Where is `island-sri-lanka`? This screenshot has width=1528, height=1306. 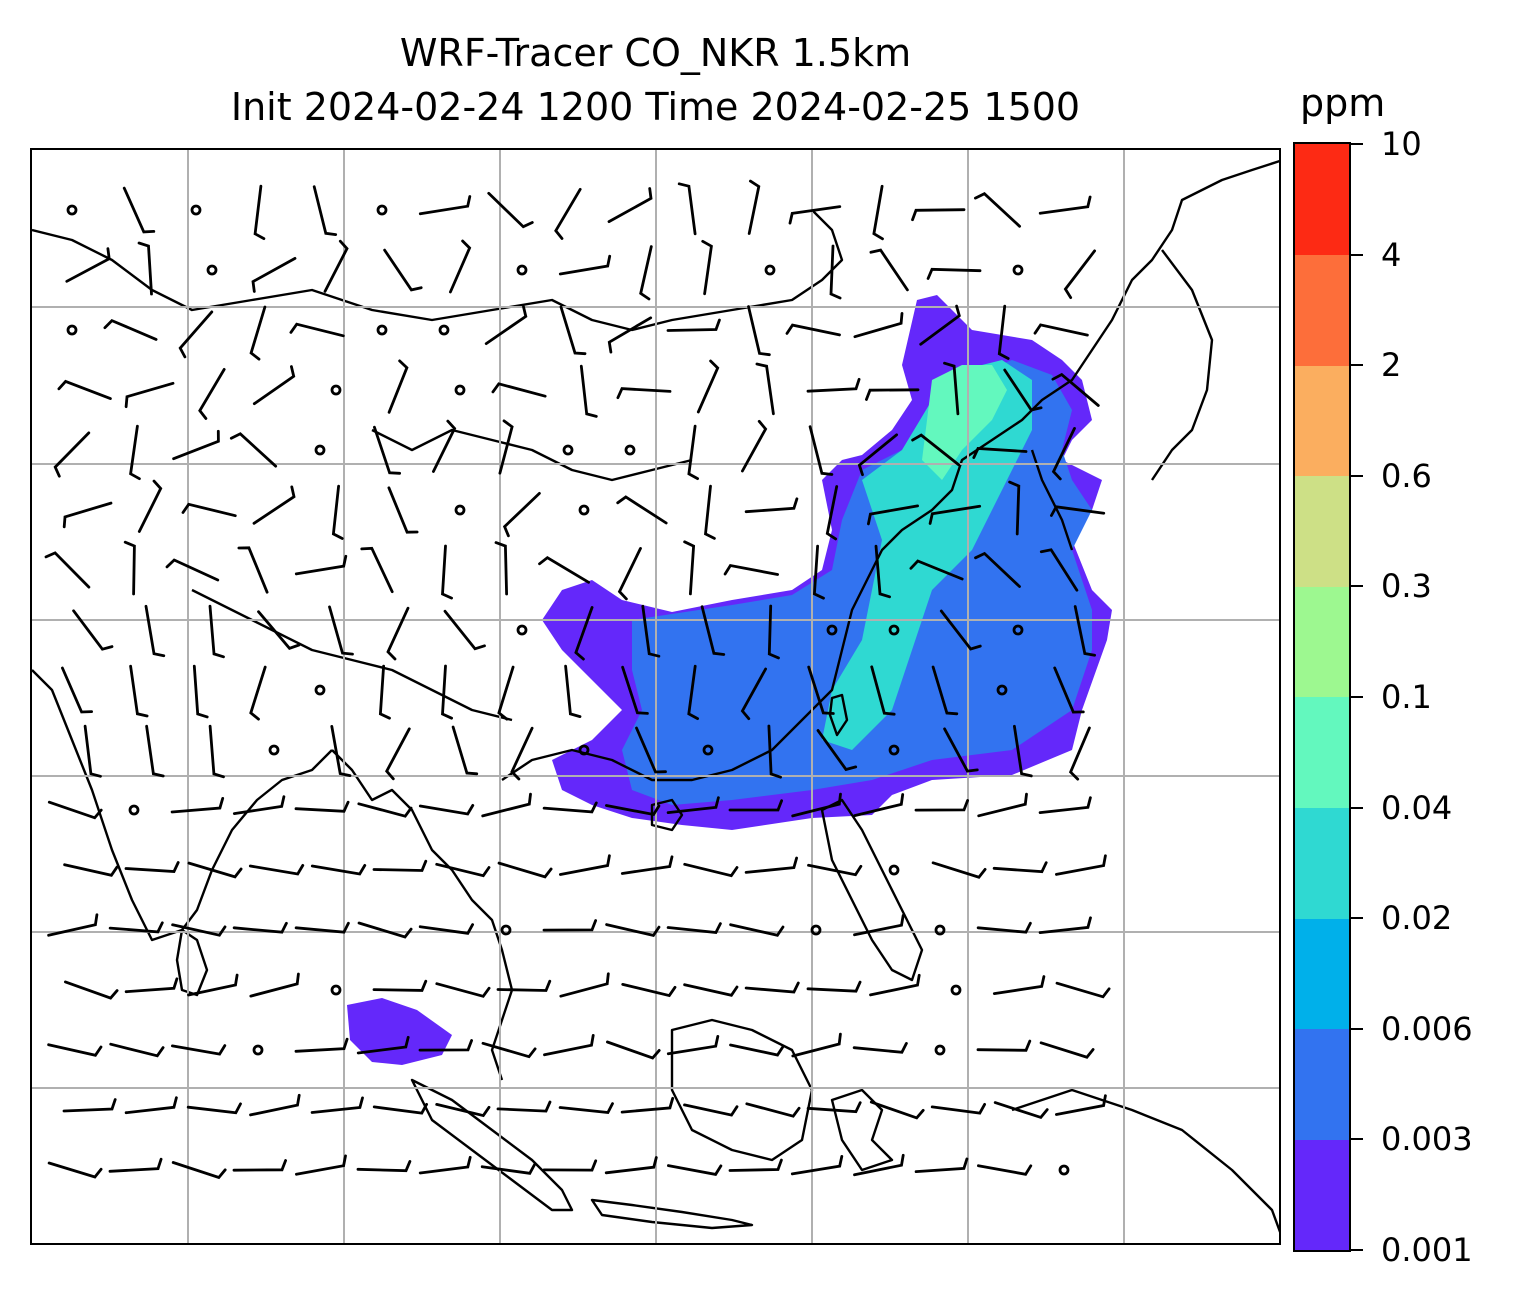 island-sri-lanka is located at coordinates (192, 962).